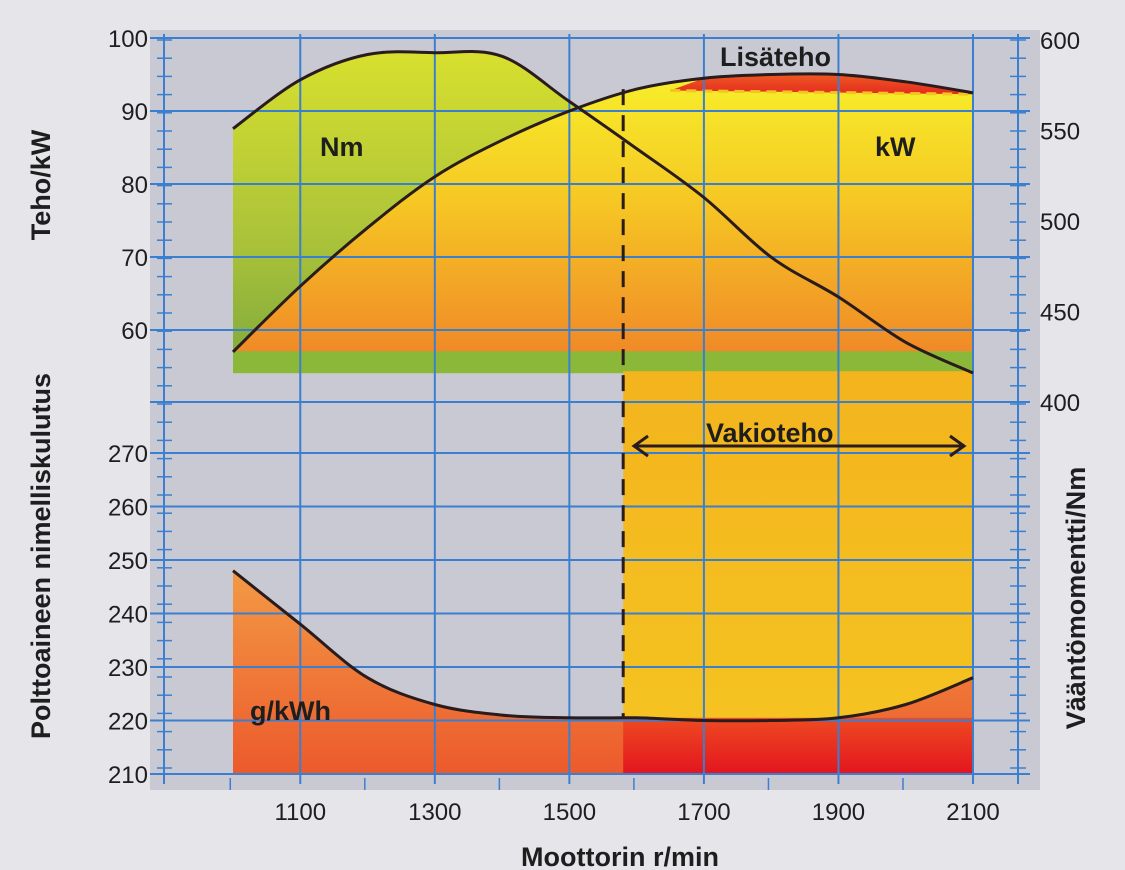 This screenshot has height=870, width=1125. What do you see at coordinates (1060, 132) in the screenshot?
I see `y-right-tick-label: 550` at bounding box center [1060, 132].